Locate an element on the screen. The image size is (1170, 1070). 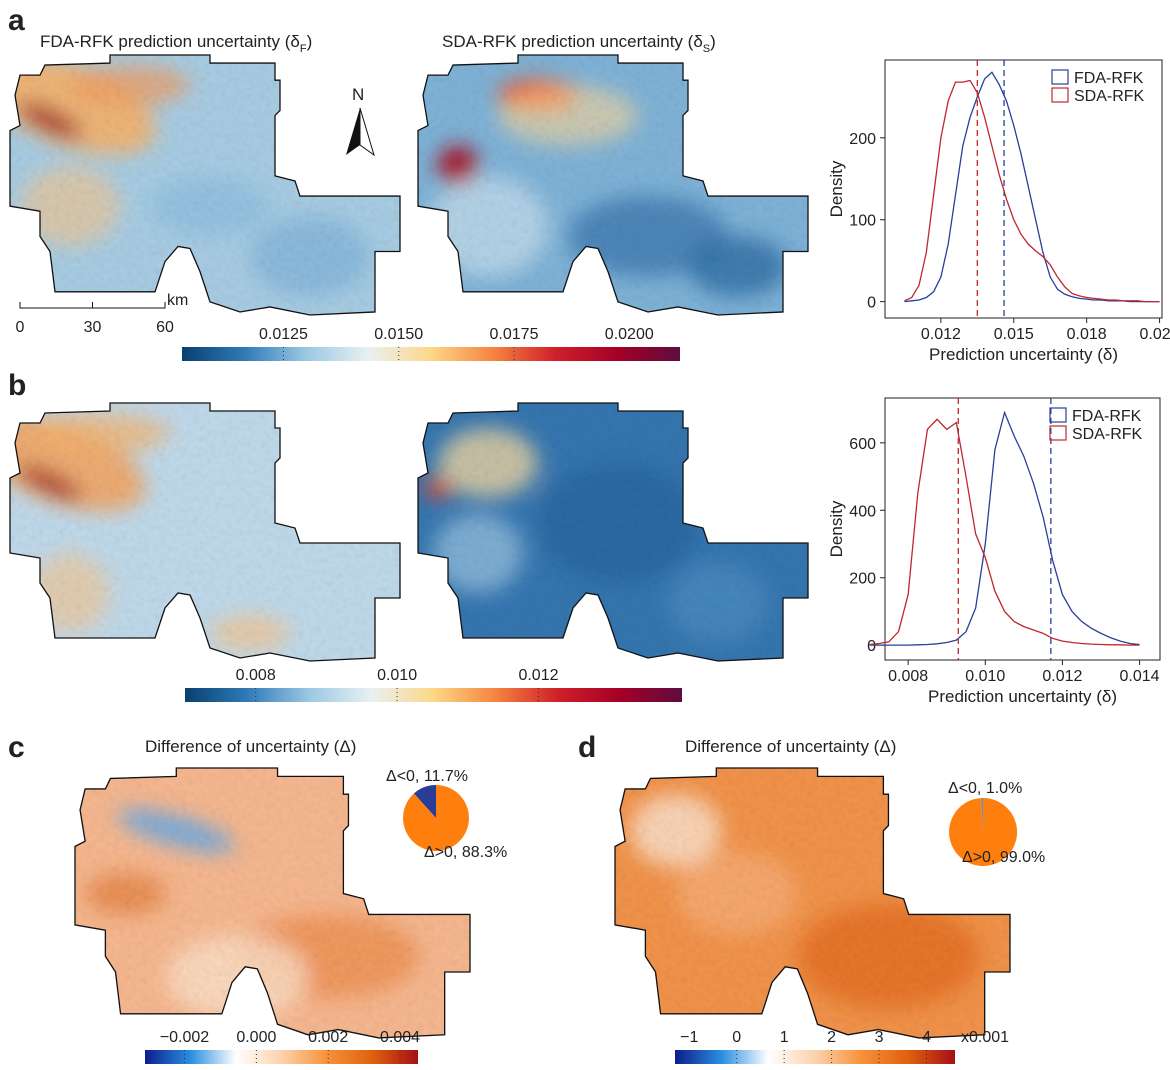
colorbar-tick-label: 3 is located at coordinates (879, 1037).